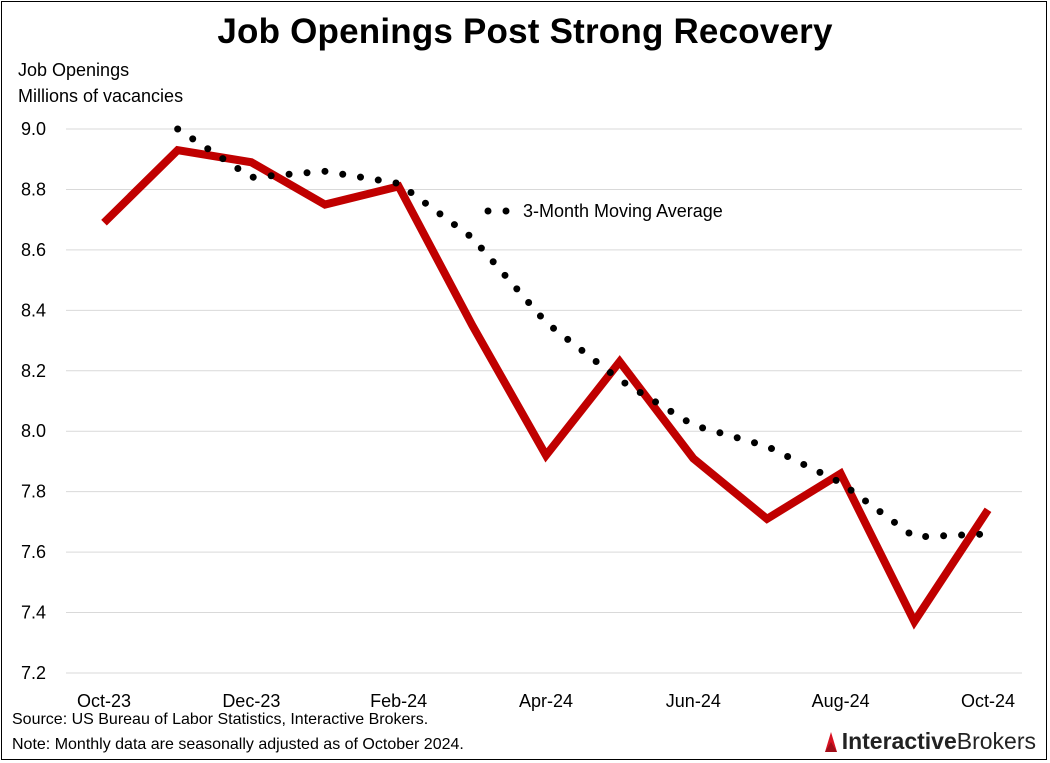  What do you see at coordinates (693, 701) in the screenshot?
I see `x-tick-label: Jun-24` at bounding box center [693, 701].